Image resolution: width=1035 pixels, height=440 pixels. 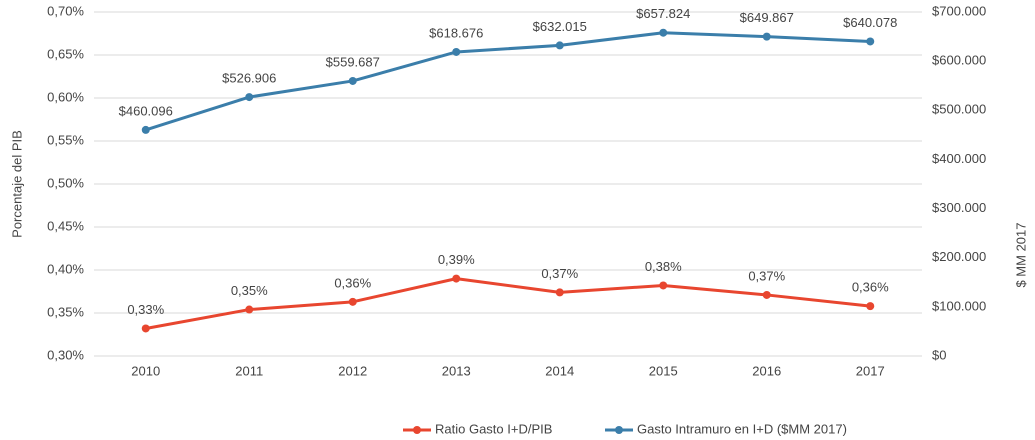 I want to click on legend-label: Gasto Intramuro en I+D ($MM 2017), so click(x=742, y=428).